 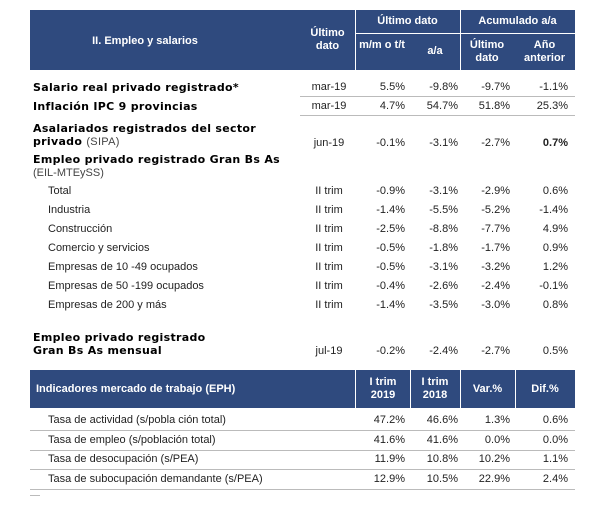 What do you see at coordinates (382, 45) in the screenshot?
I see `header-cell: m/m o t/t` at bounding box center [382, 45].